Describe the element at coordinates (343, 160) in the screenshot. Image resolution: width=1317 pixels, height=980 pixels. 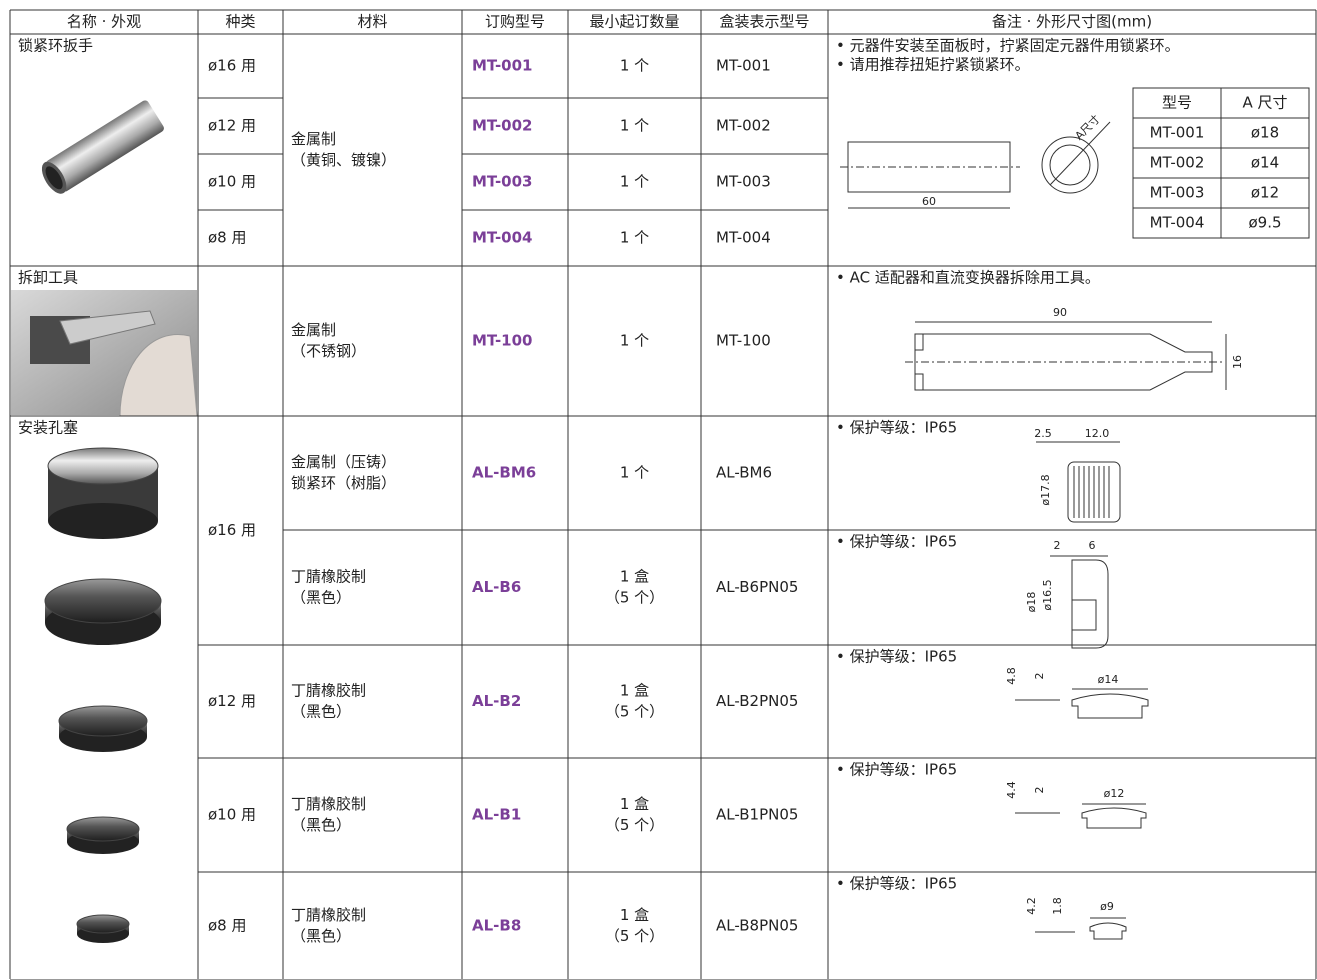
I see `material: （黄铜、镀镍）` at that location.